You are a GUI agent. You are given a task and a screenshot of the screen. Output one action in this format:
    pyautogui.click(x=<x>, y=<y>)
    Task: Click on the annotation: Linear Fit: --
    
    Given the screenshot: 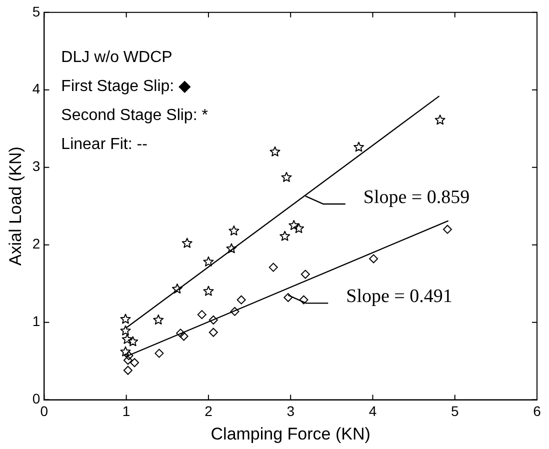 What is the action you would take?
    pyautogui.click(x=104, y=144)
    